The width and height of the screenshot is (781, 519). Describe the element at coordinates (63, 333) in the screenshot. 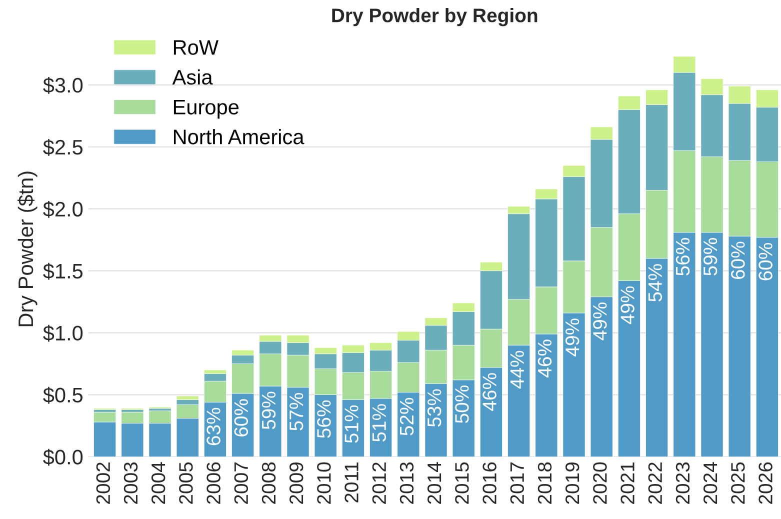

I see `y-tick-label: $1.0` at that location.